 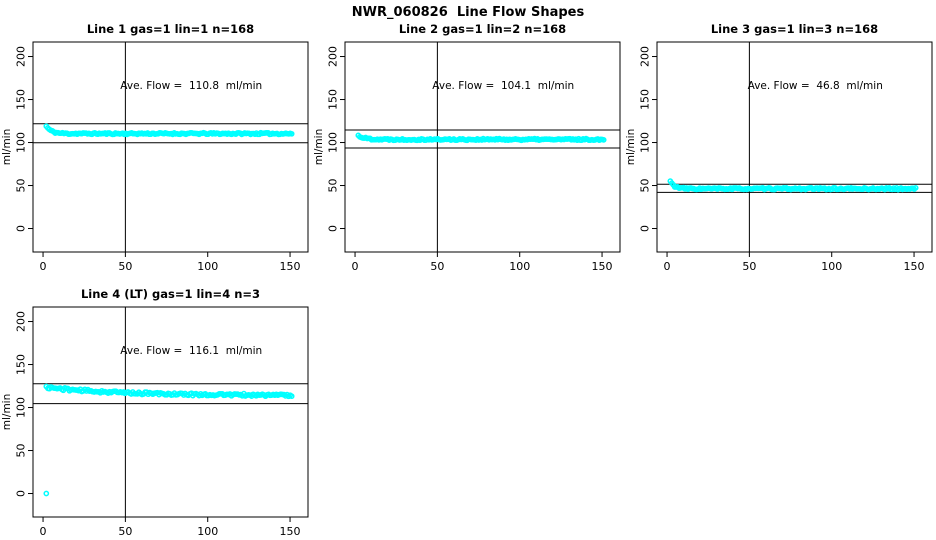 What do you see at coordinates (170, 294) in the screenshot?
I see `panel-title: Line 4 (LT) gas=1 lin=4 n=3` at bounding box center [170, 294].